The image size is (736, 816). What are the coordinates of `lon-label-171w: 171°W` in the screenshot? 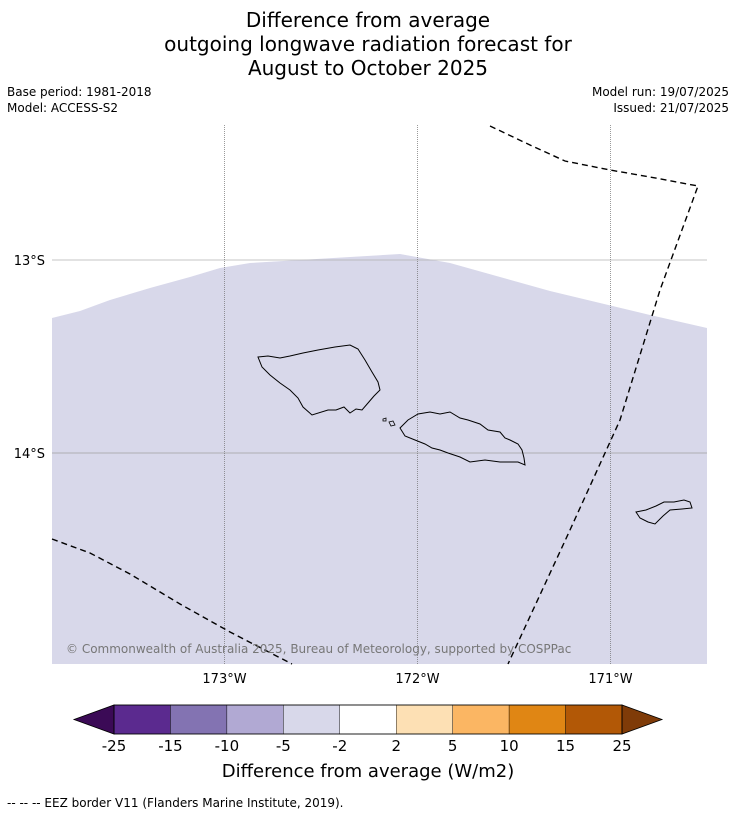 It's located at (610, 679).